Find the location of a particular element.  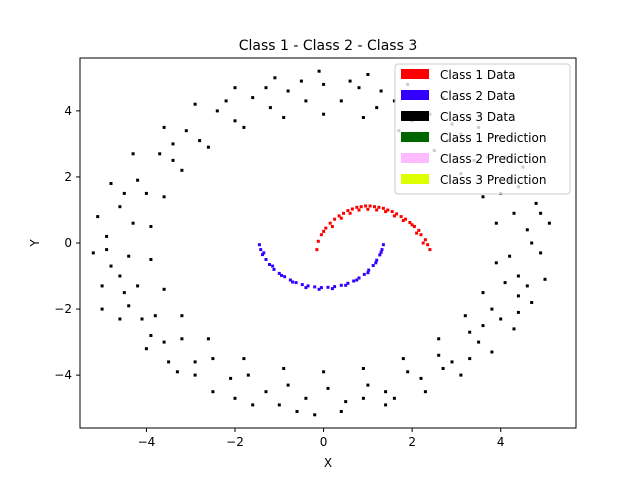

legend-label: Class 3 Prediction is located at coordinates (493, 180).